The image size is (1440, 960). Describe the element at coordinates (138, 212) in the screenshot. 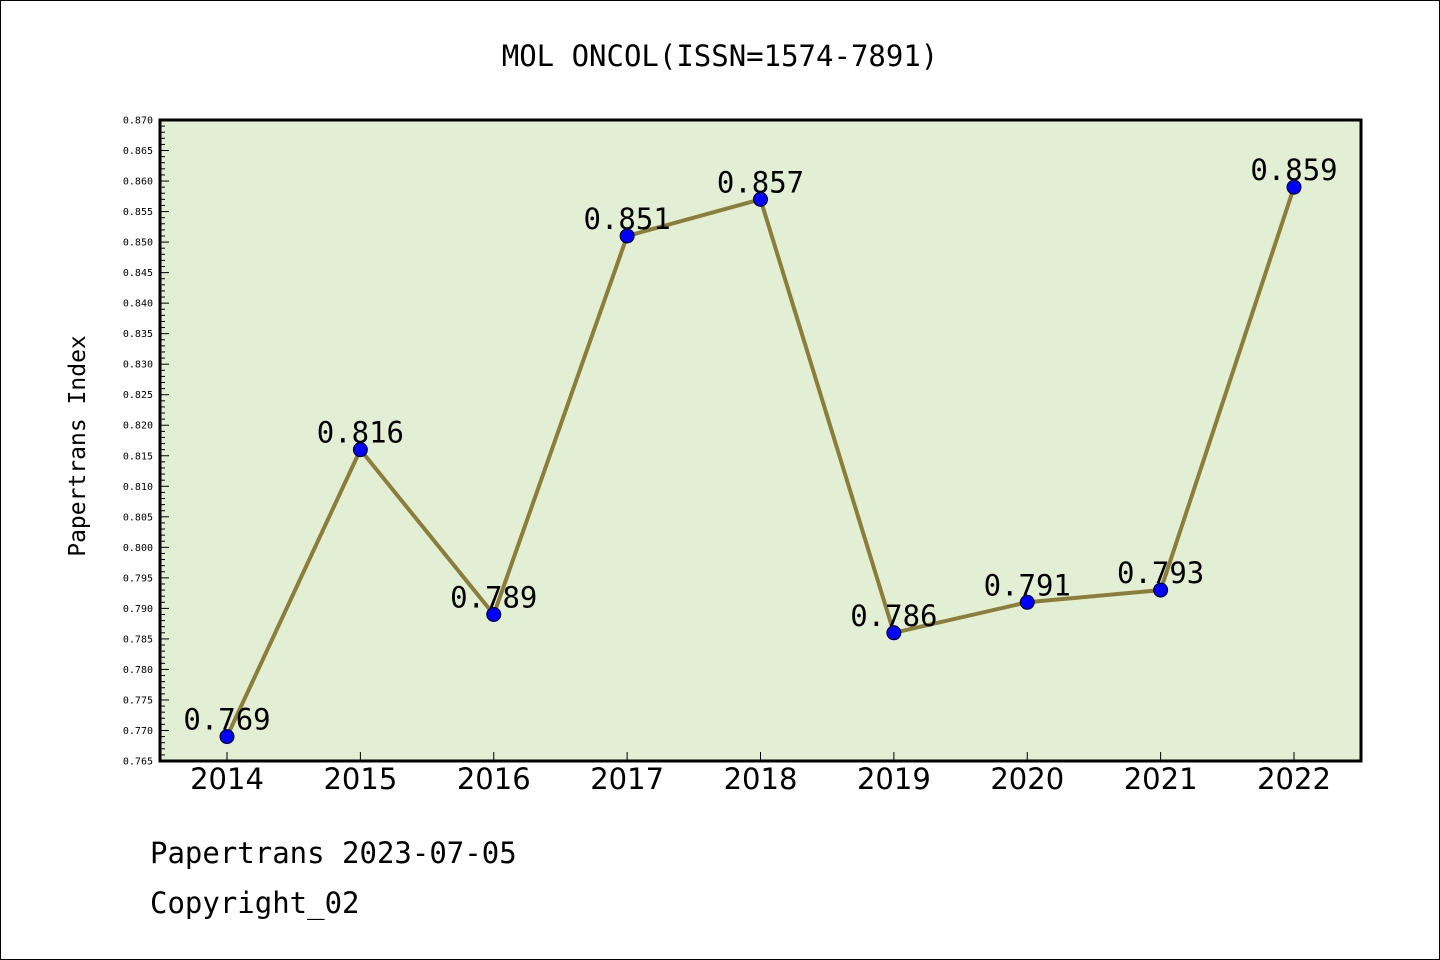

I see `y-tick-label: 0.855` at that location.